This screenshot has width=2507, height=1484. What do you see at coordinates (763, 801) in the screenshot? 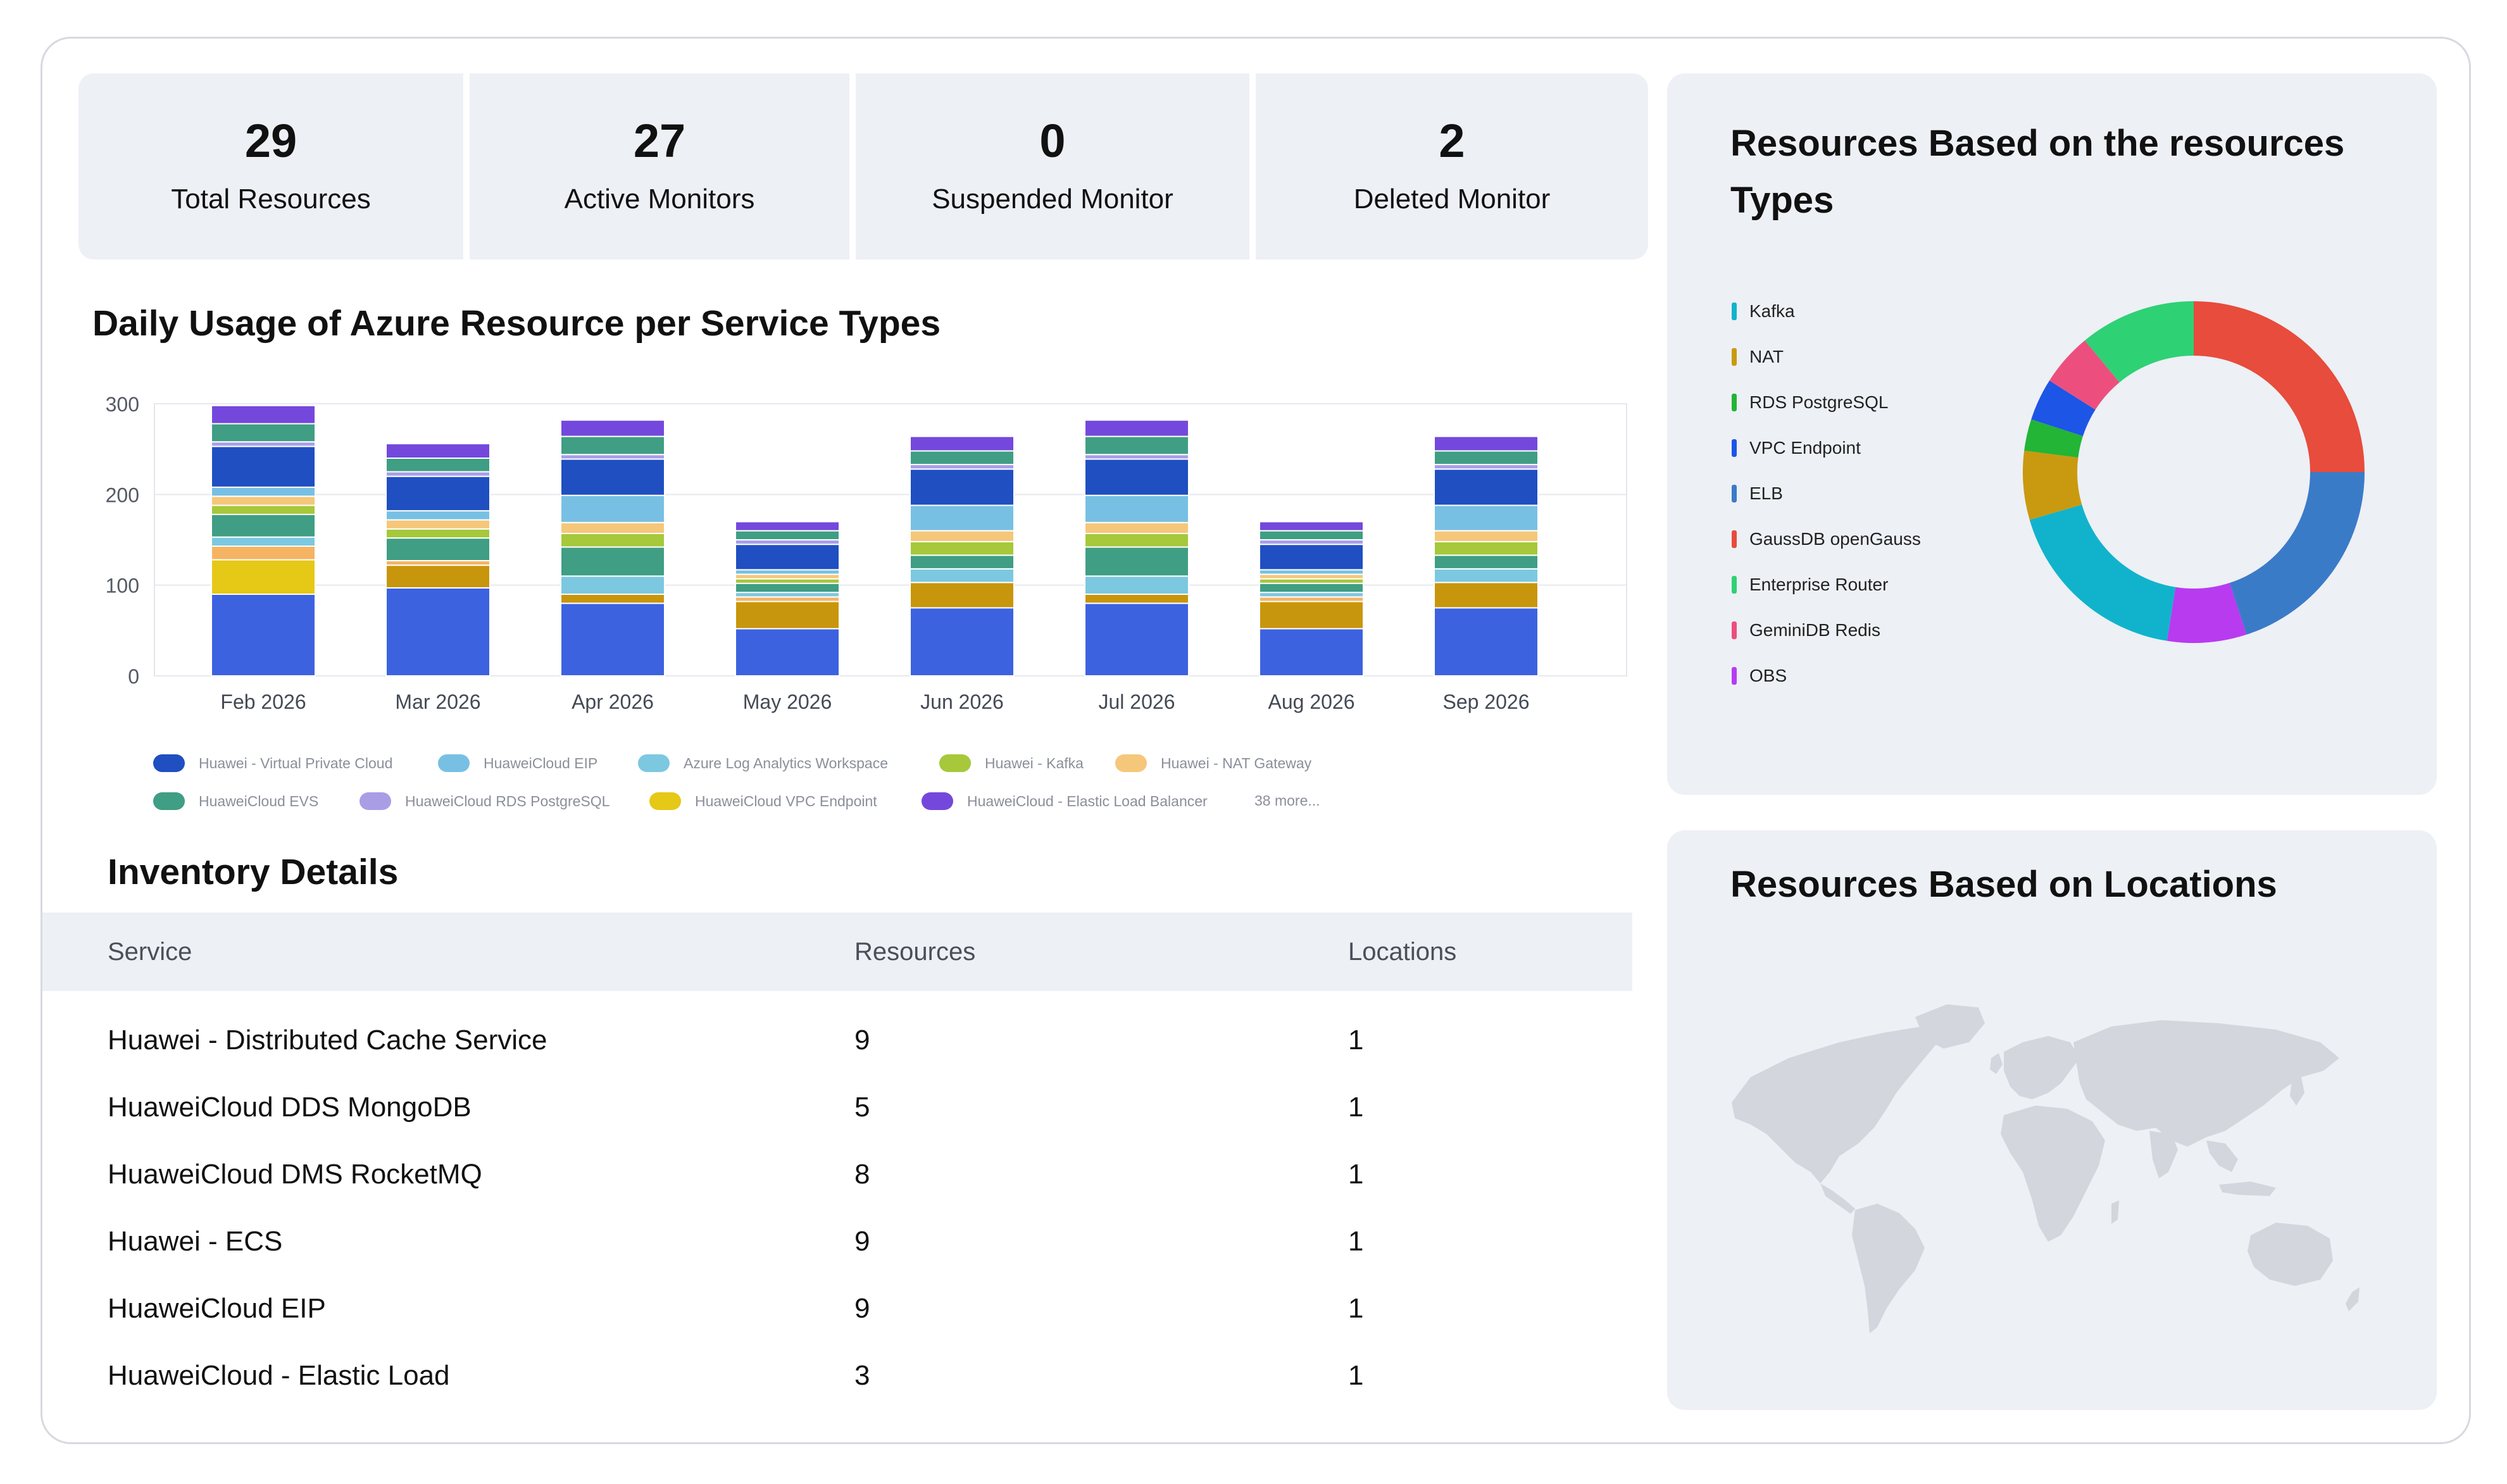
I see `legend-item: HuaweiCloud VPC Endpoint` at bounding box center [763, 801].